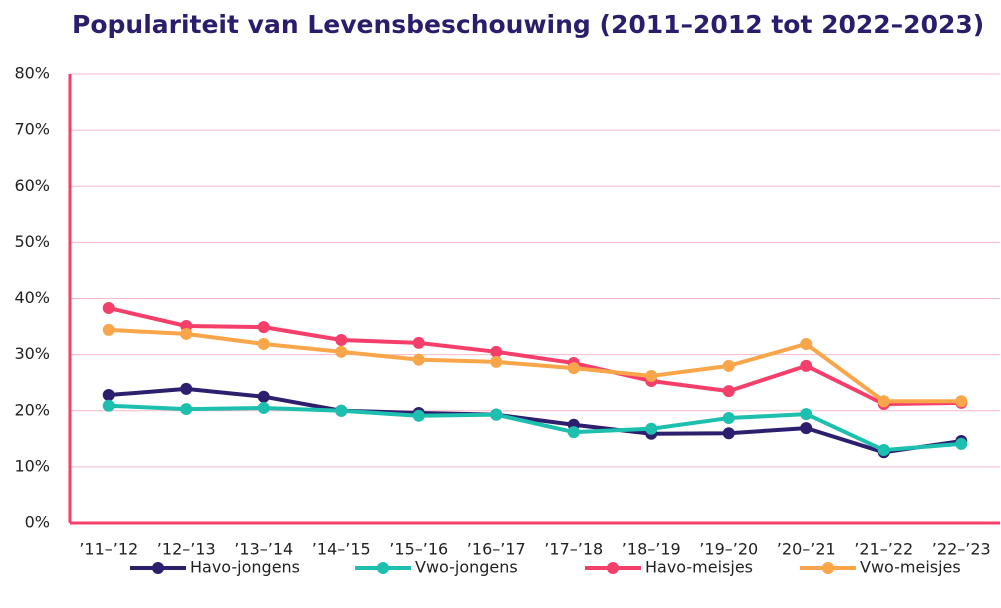 The width and height of the screenshot is (1001, 608). What do you see at coordinates (466, 567) in the screenshot?
I see `legend-label: Vwo-jongens` at bounding box center [466, 567].